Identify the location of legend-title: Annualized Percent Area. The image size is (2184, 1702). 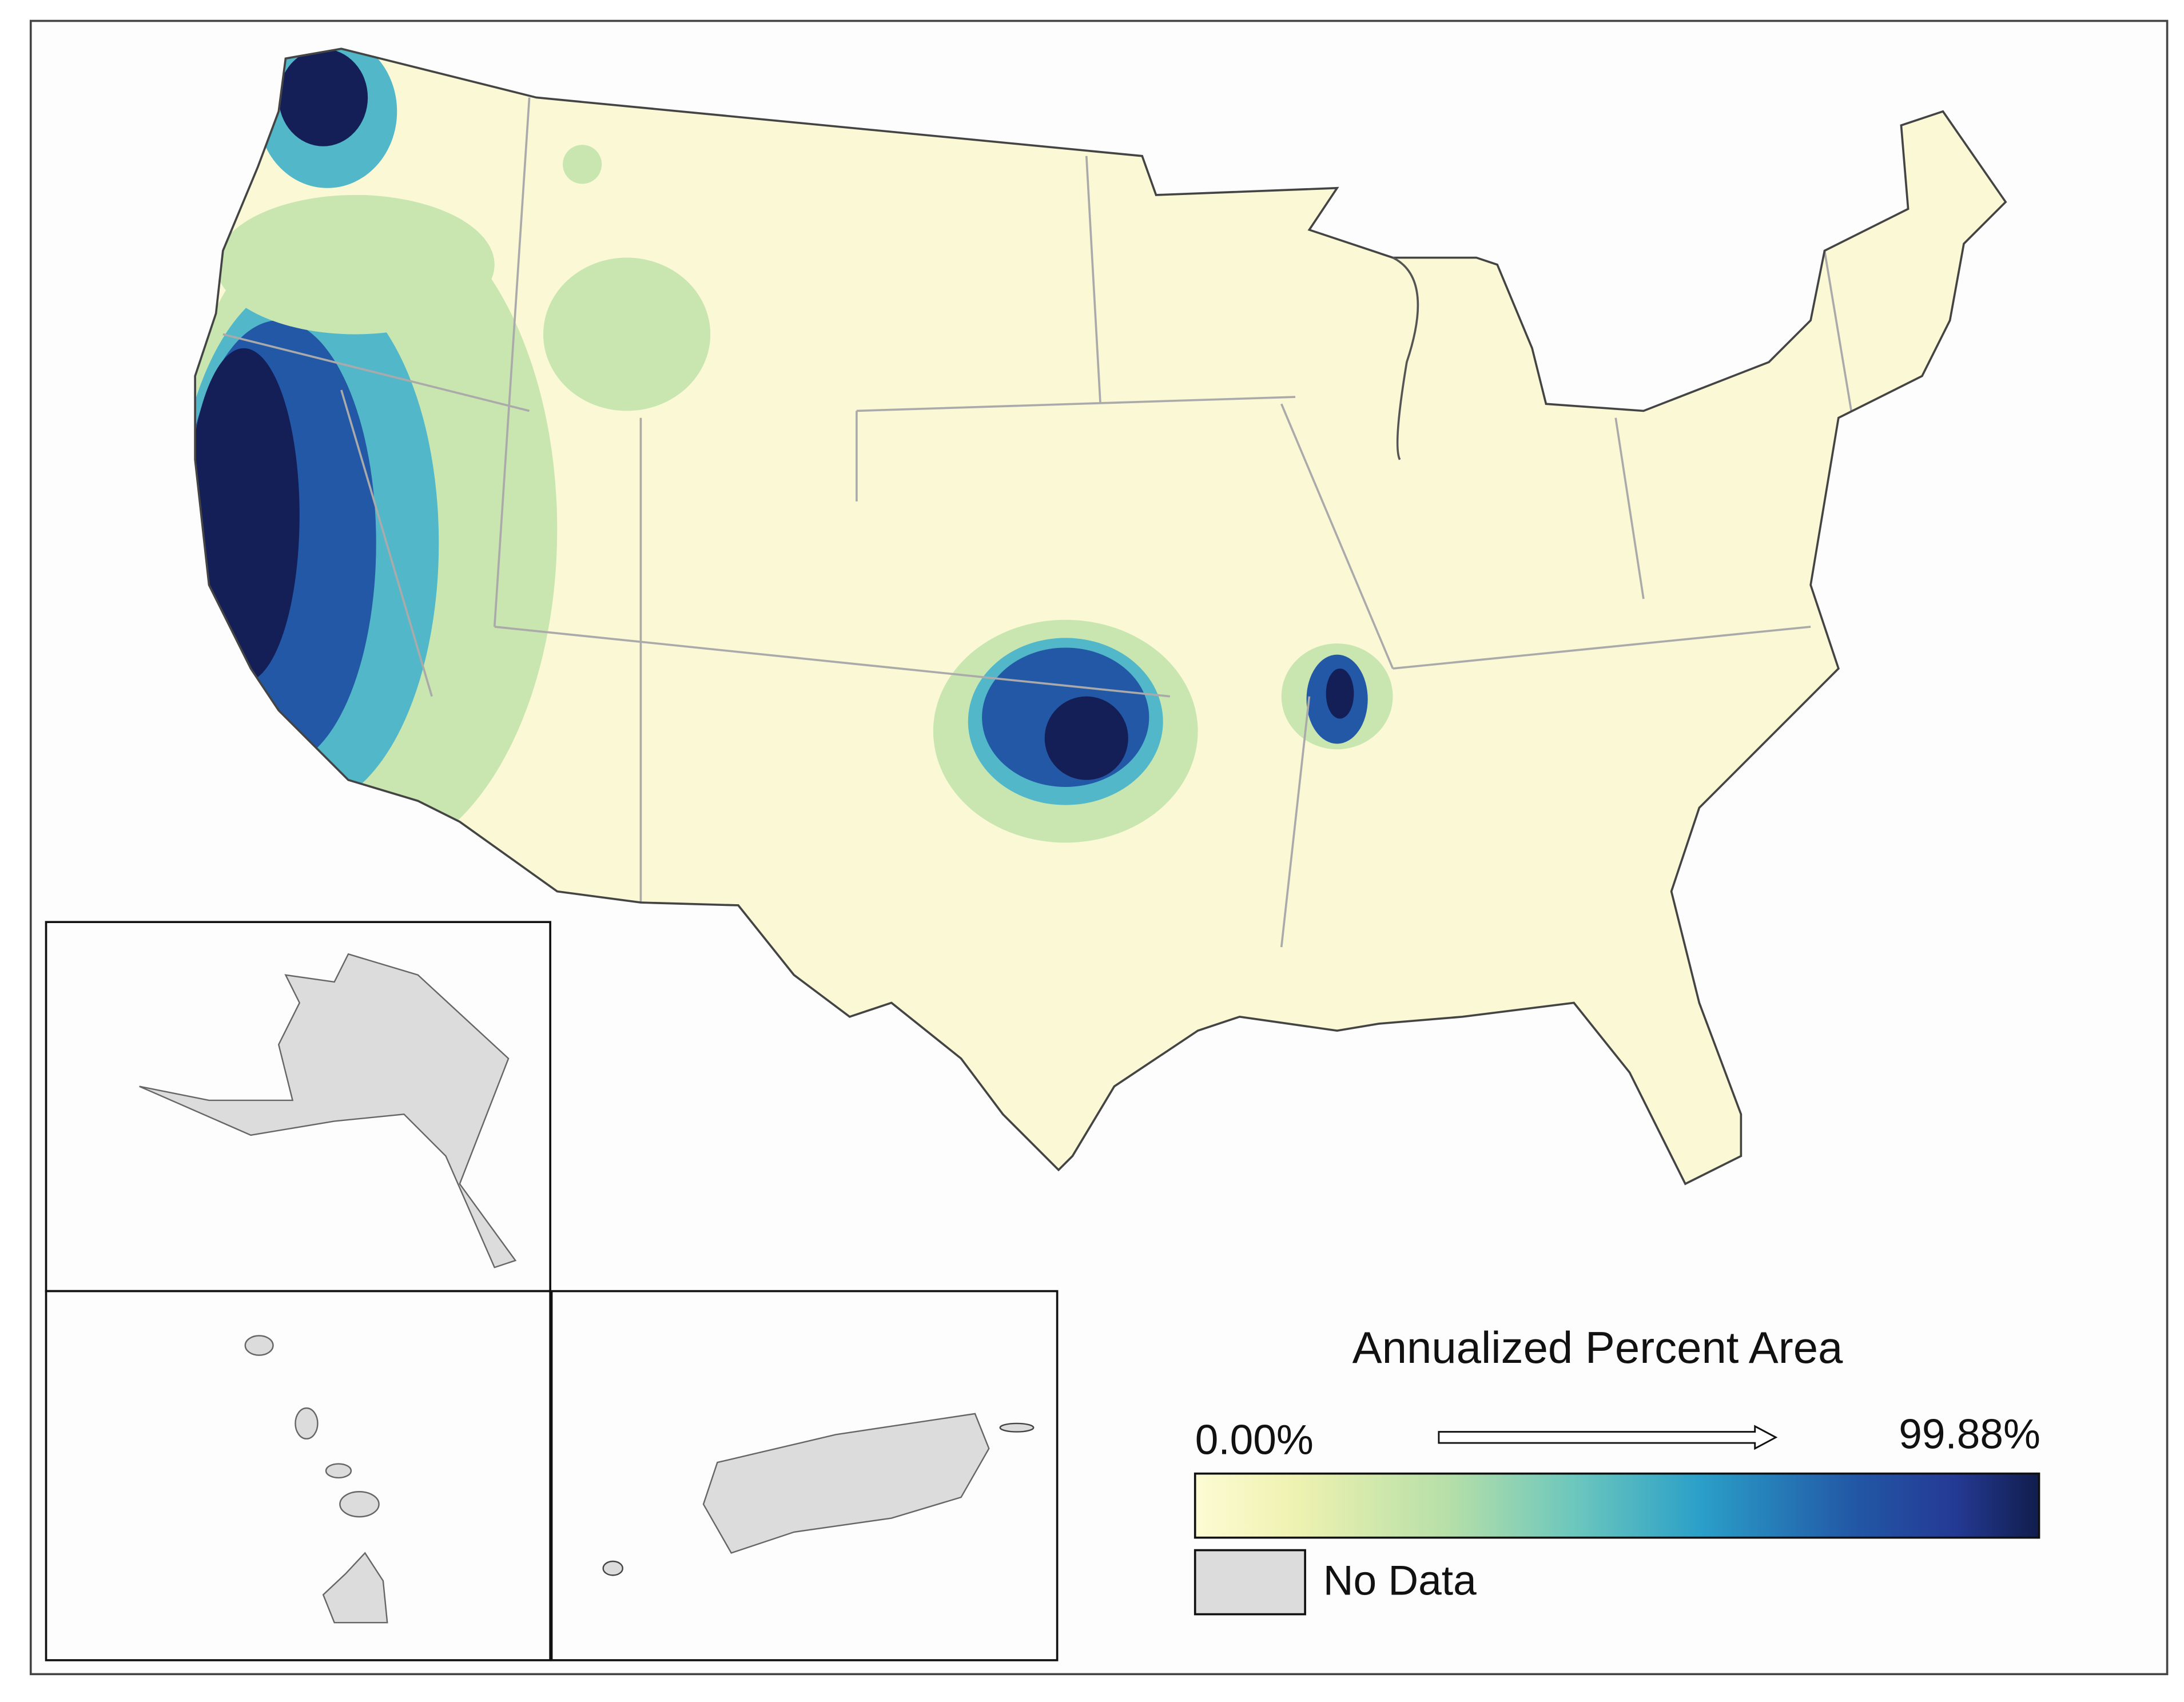
(1597, 1347).